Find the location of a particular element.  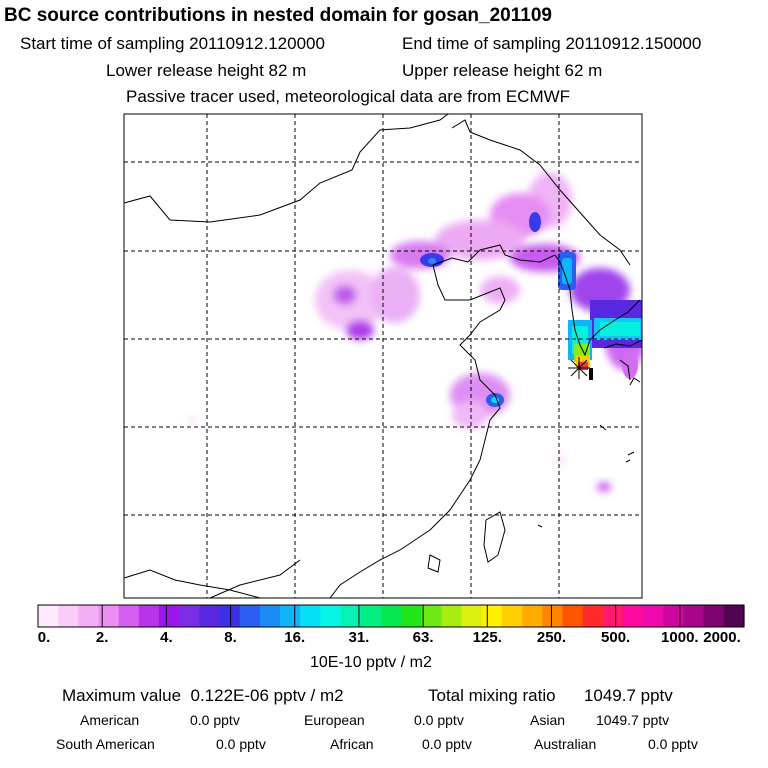

max-value-line: Maximum value 0.122E-06 pptv / m2 is located at coordinates (203, 695).